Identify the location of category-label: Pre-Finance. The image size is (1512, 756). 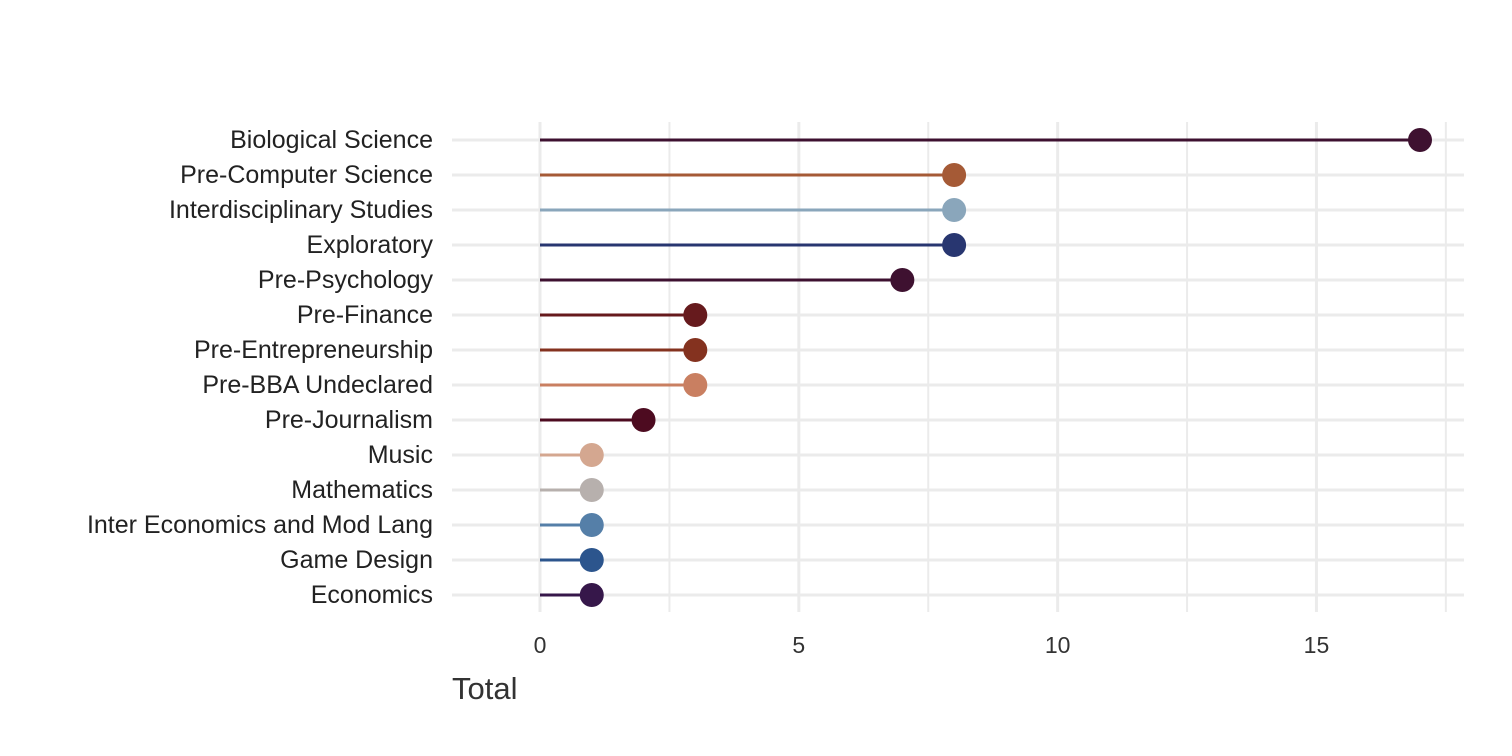
(365, 315).